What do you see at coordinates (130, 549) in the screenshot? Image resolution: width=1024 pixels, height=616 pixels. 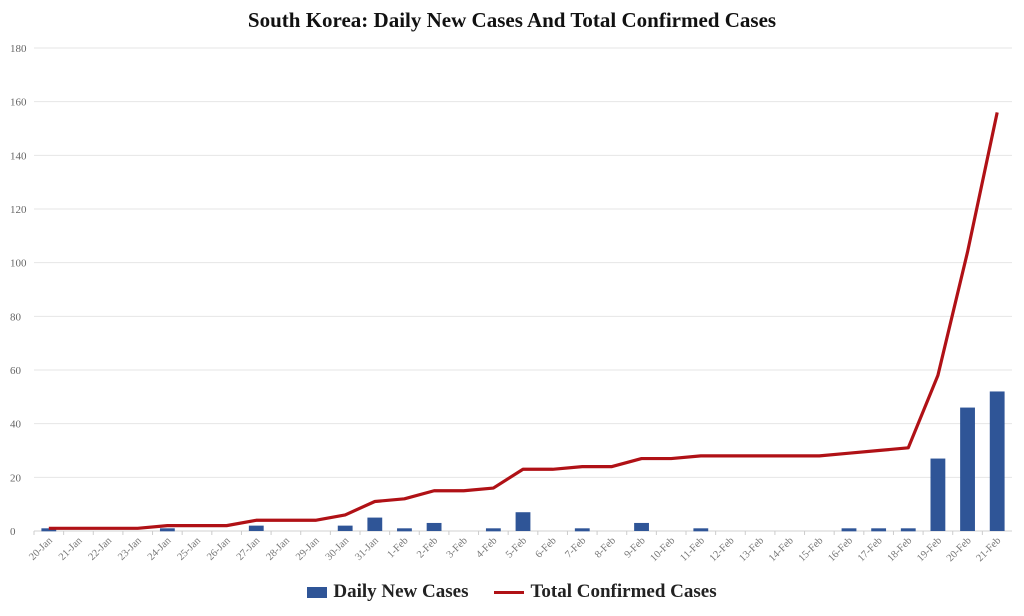 I see `x-tick-label: 23-Jan` at bounding box center [130, 549].